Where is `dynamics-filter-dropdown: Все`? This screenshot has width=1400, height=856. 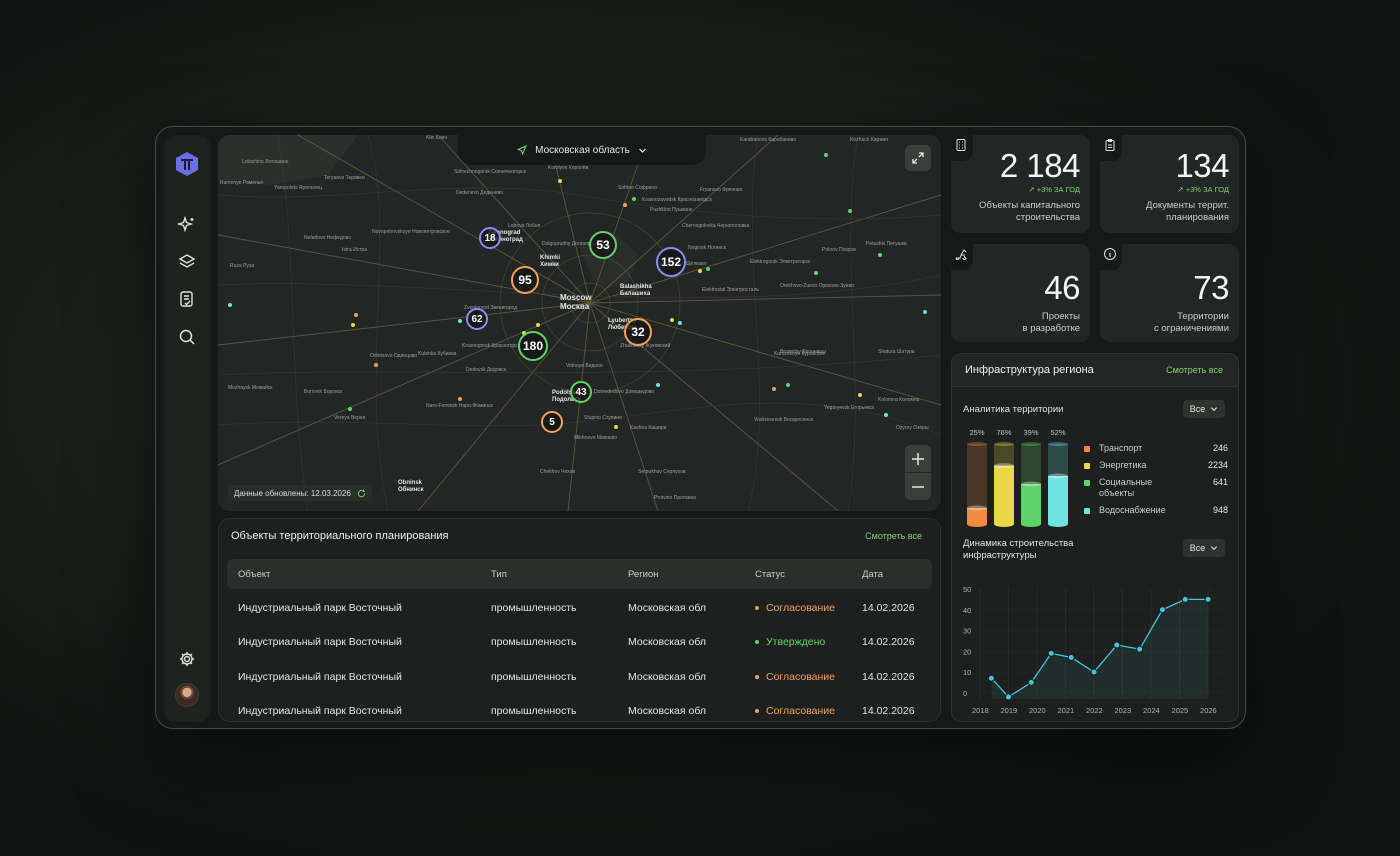
dynamics-filter-dropdown: Все is located at coordinates (1204, 548).